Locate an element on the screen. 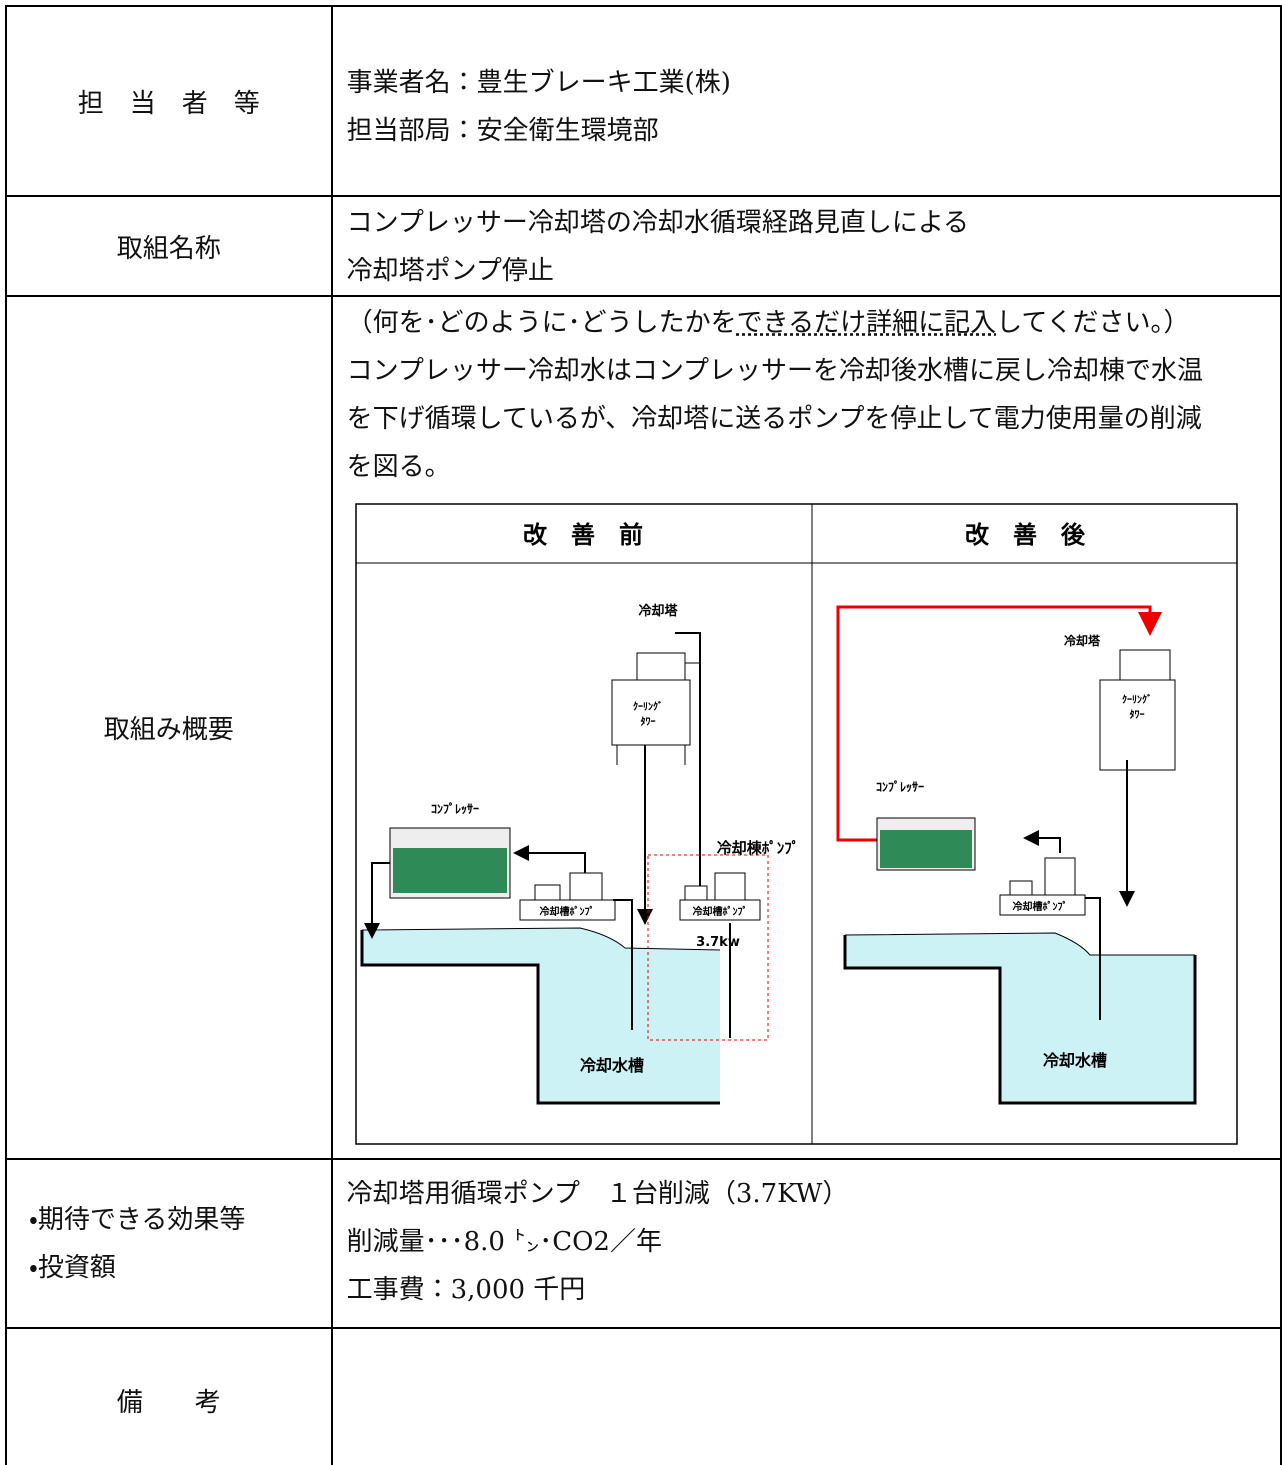  row-label: 取組名称 is located at coordinates (169, 246).